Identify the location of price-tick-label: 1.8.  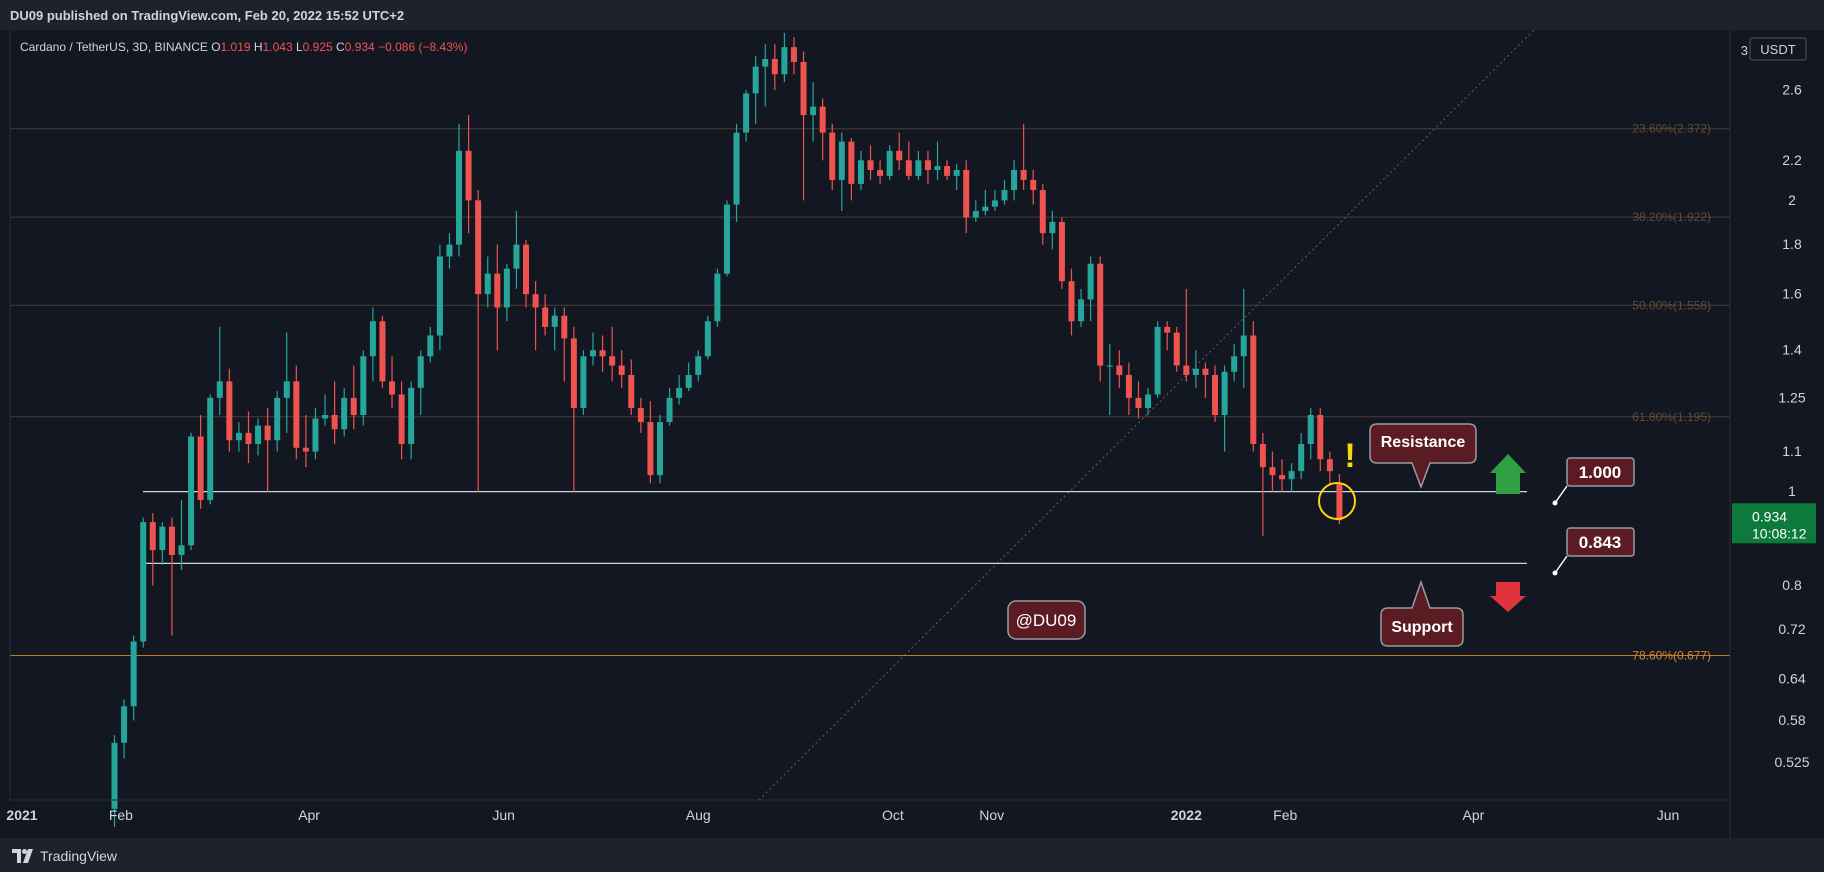
(1792, 244).